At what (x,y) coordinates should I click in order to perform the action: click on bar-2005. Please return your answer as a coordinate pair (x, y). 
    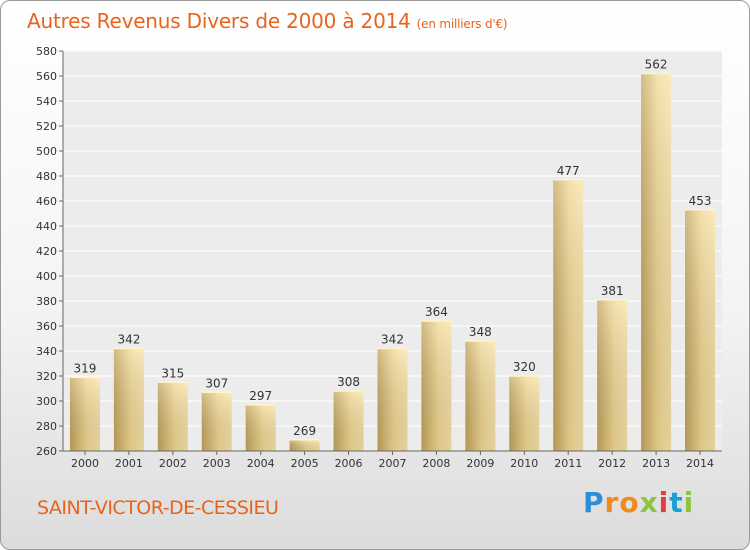
    Looking at the image, I should click on (304, 445).